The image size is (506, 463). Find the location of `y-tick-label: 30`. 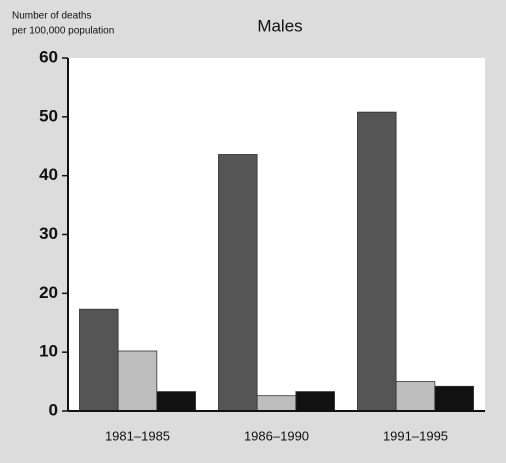

y-tick-label: 30 is located at coordinates (48, 233).